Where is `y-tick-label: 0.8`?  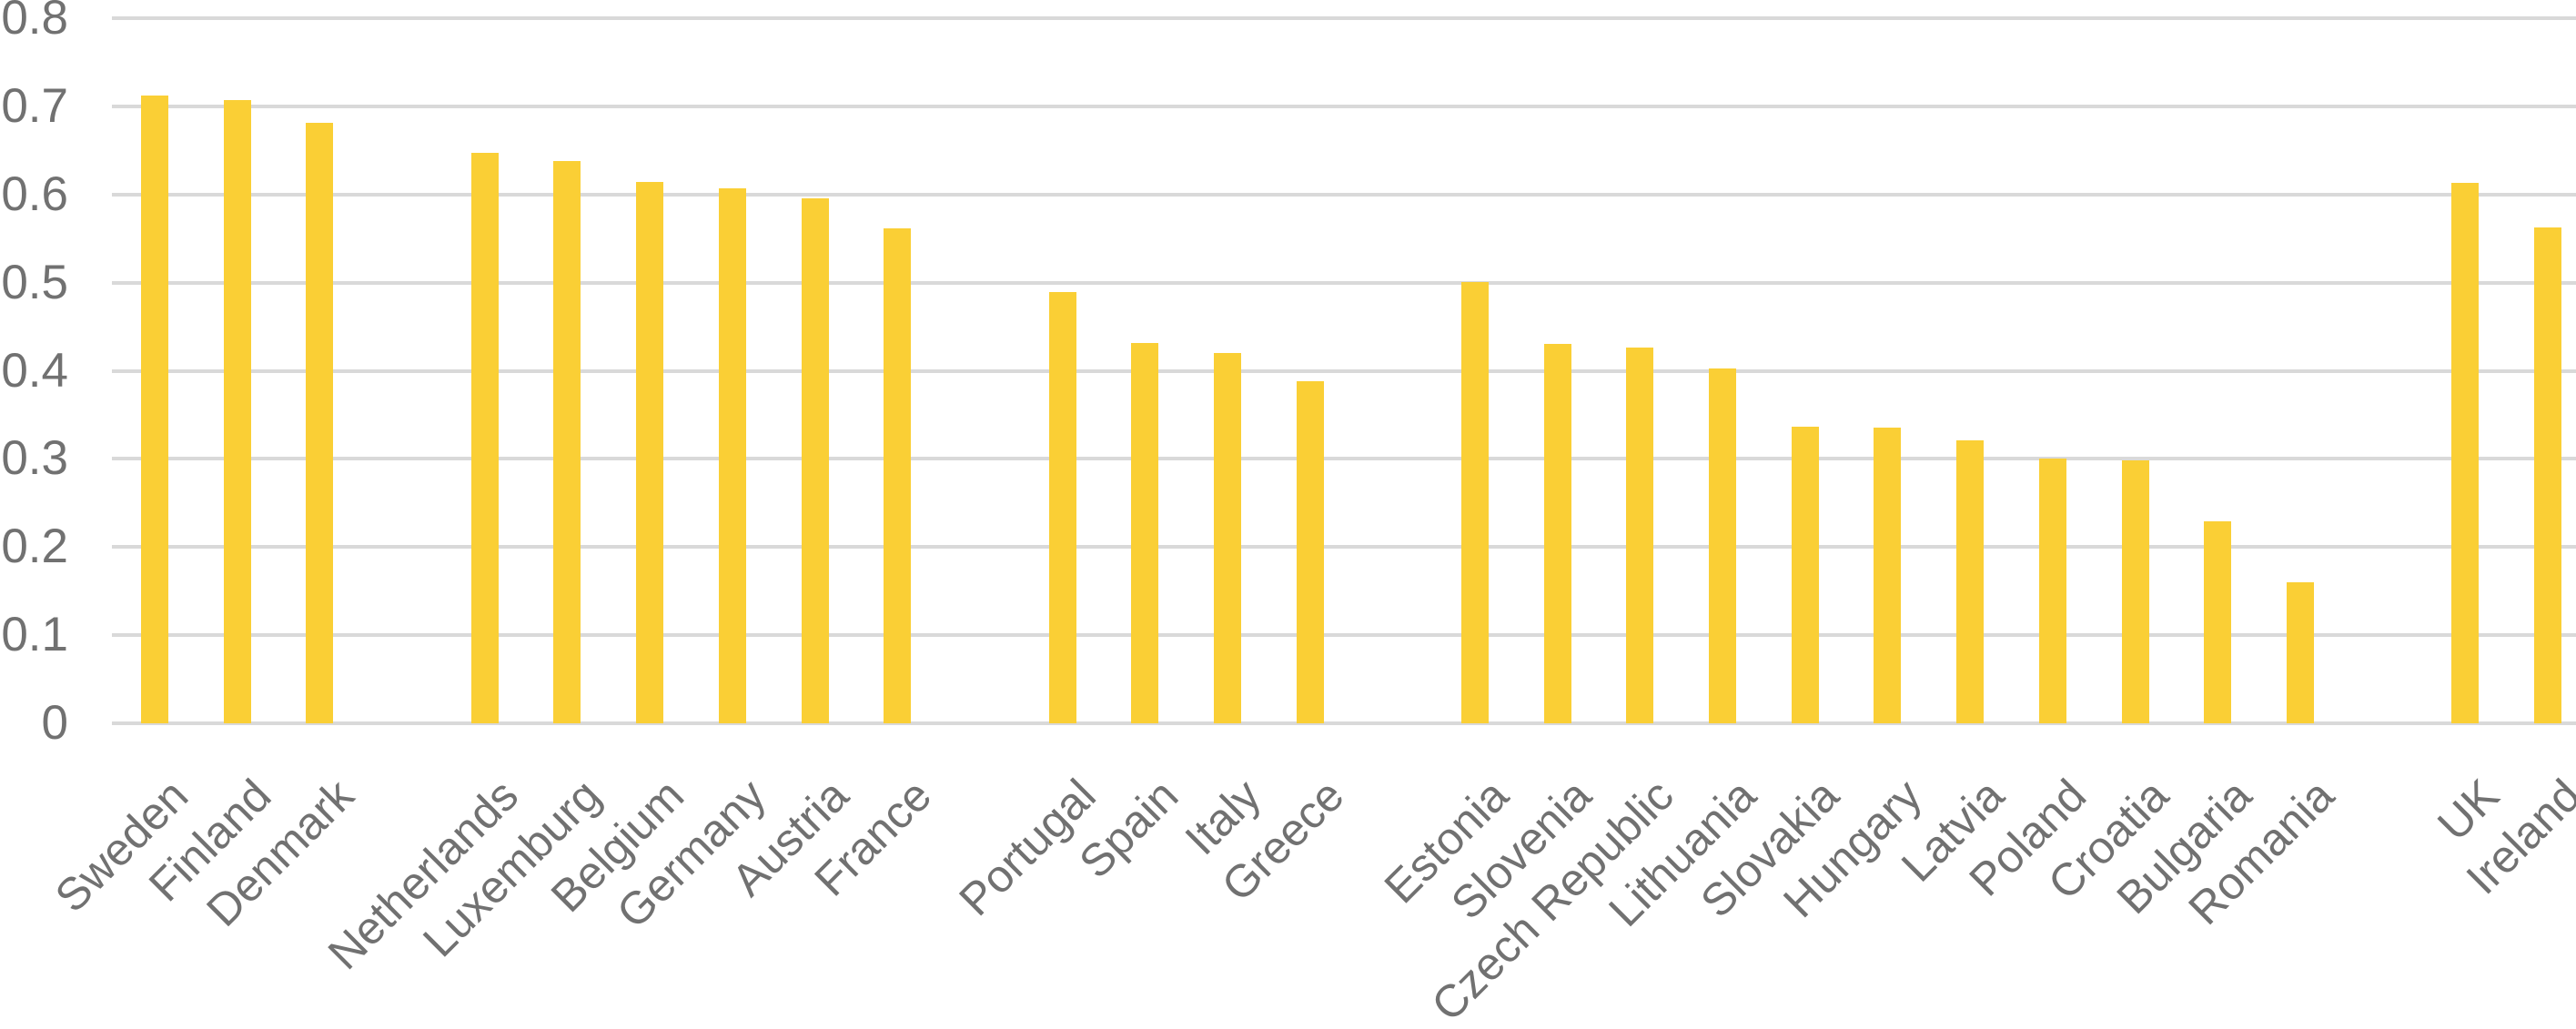
y-tick-label: 0.8 is located at coordinates (34, 22).